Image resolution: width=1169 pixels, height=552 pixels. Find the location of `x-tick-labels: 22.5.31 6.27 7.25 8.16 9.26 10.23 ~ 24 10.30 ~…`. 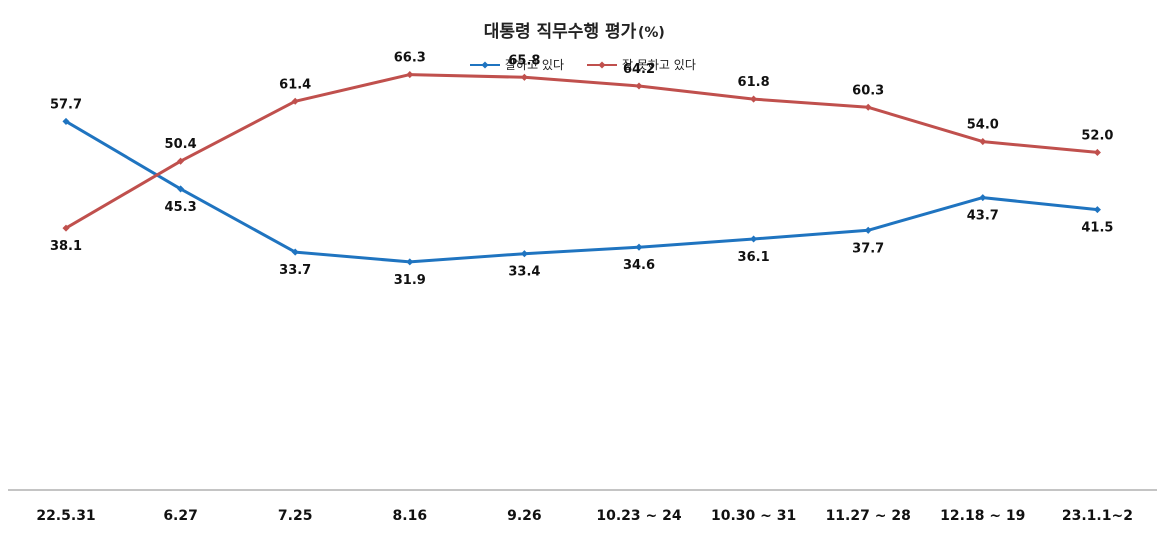

x-tick-labels: 22.5.31 6.27 7.25 8.16 9.26 10.23 ~ 24 10.30 ~… is located at coordinates (584, 516).